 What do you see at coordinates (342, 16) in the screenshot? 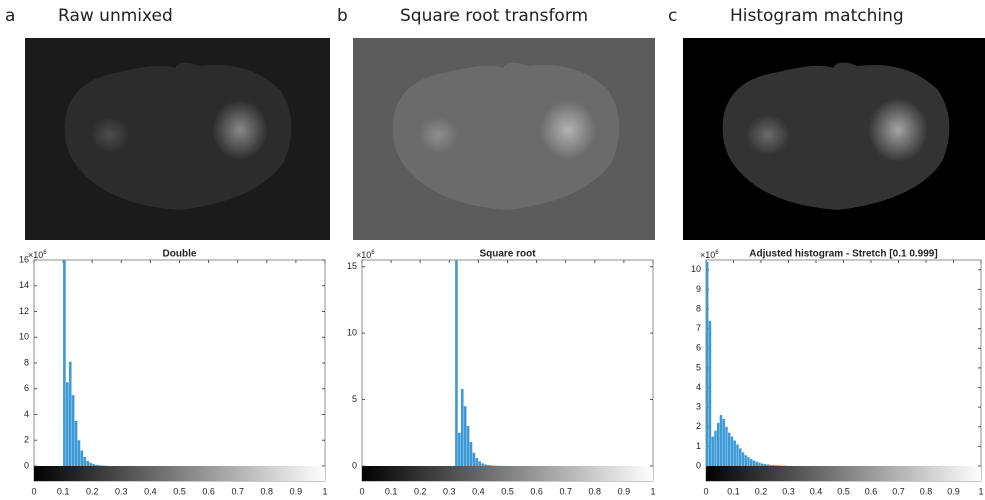
I see `panel-letter: b` at bounding box center [342, 16].